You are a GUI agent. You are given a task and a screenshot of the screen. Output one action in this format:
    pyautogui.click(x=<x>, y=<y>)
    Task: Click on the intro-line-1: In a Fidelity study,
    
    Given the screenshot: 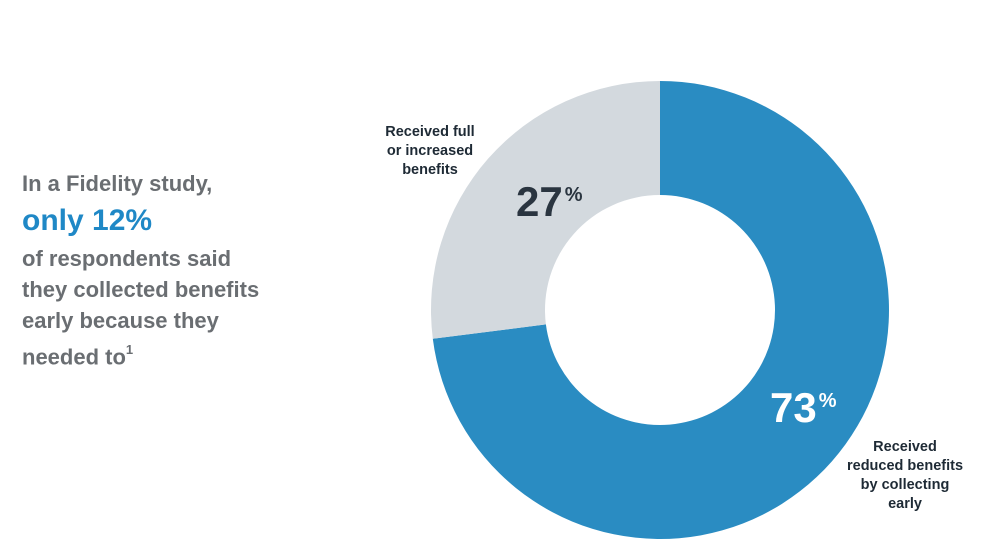 What is the action you would take?
    pyautogui.click(x=117, y=183)
    